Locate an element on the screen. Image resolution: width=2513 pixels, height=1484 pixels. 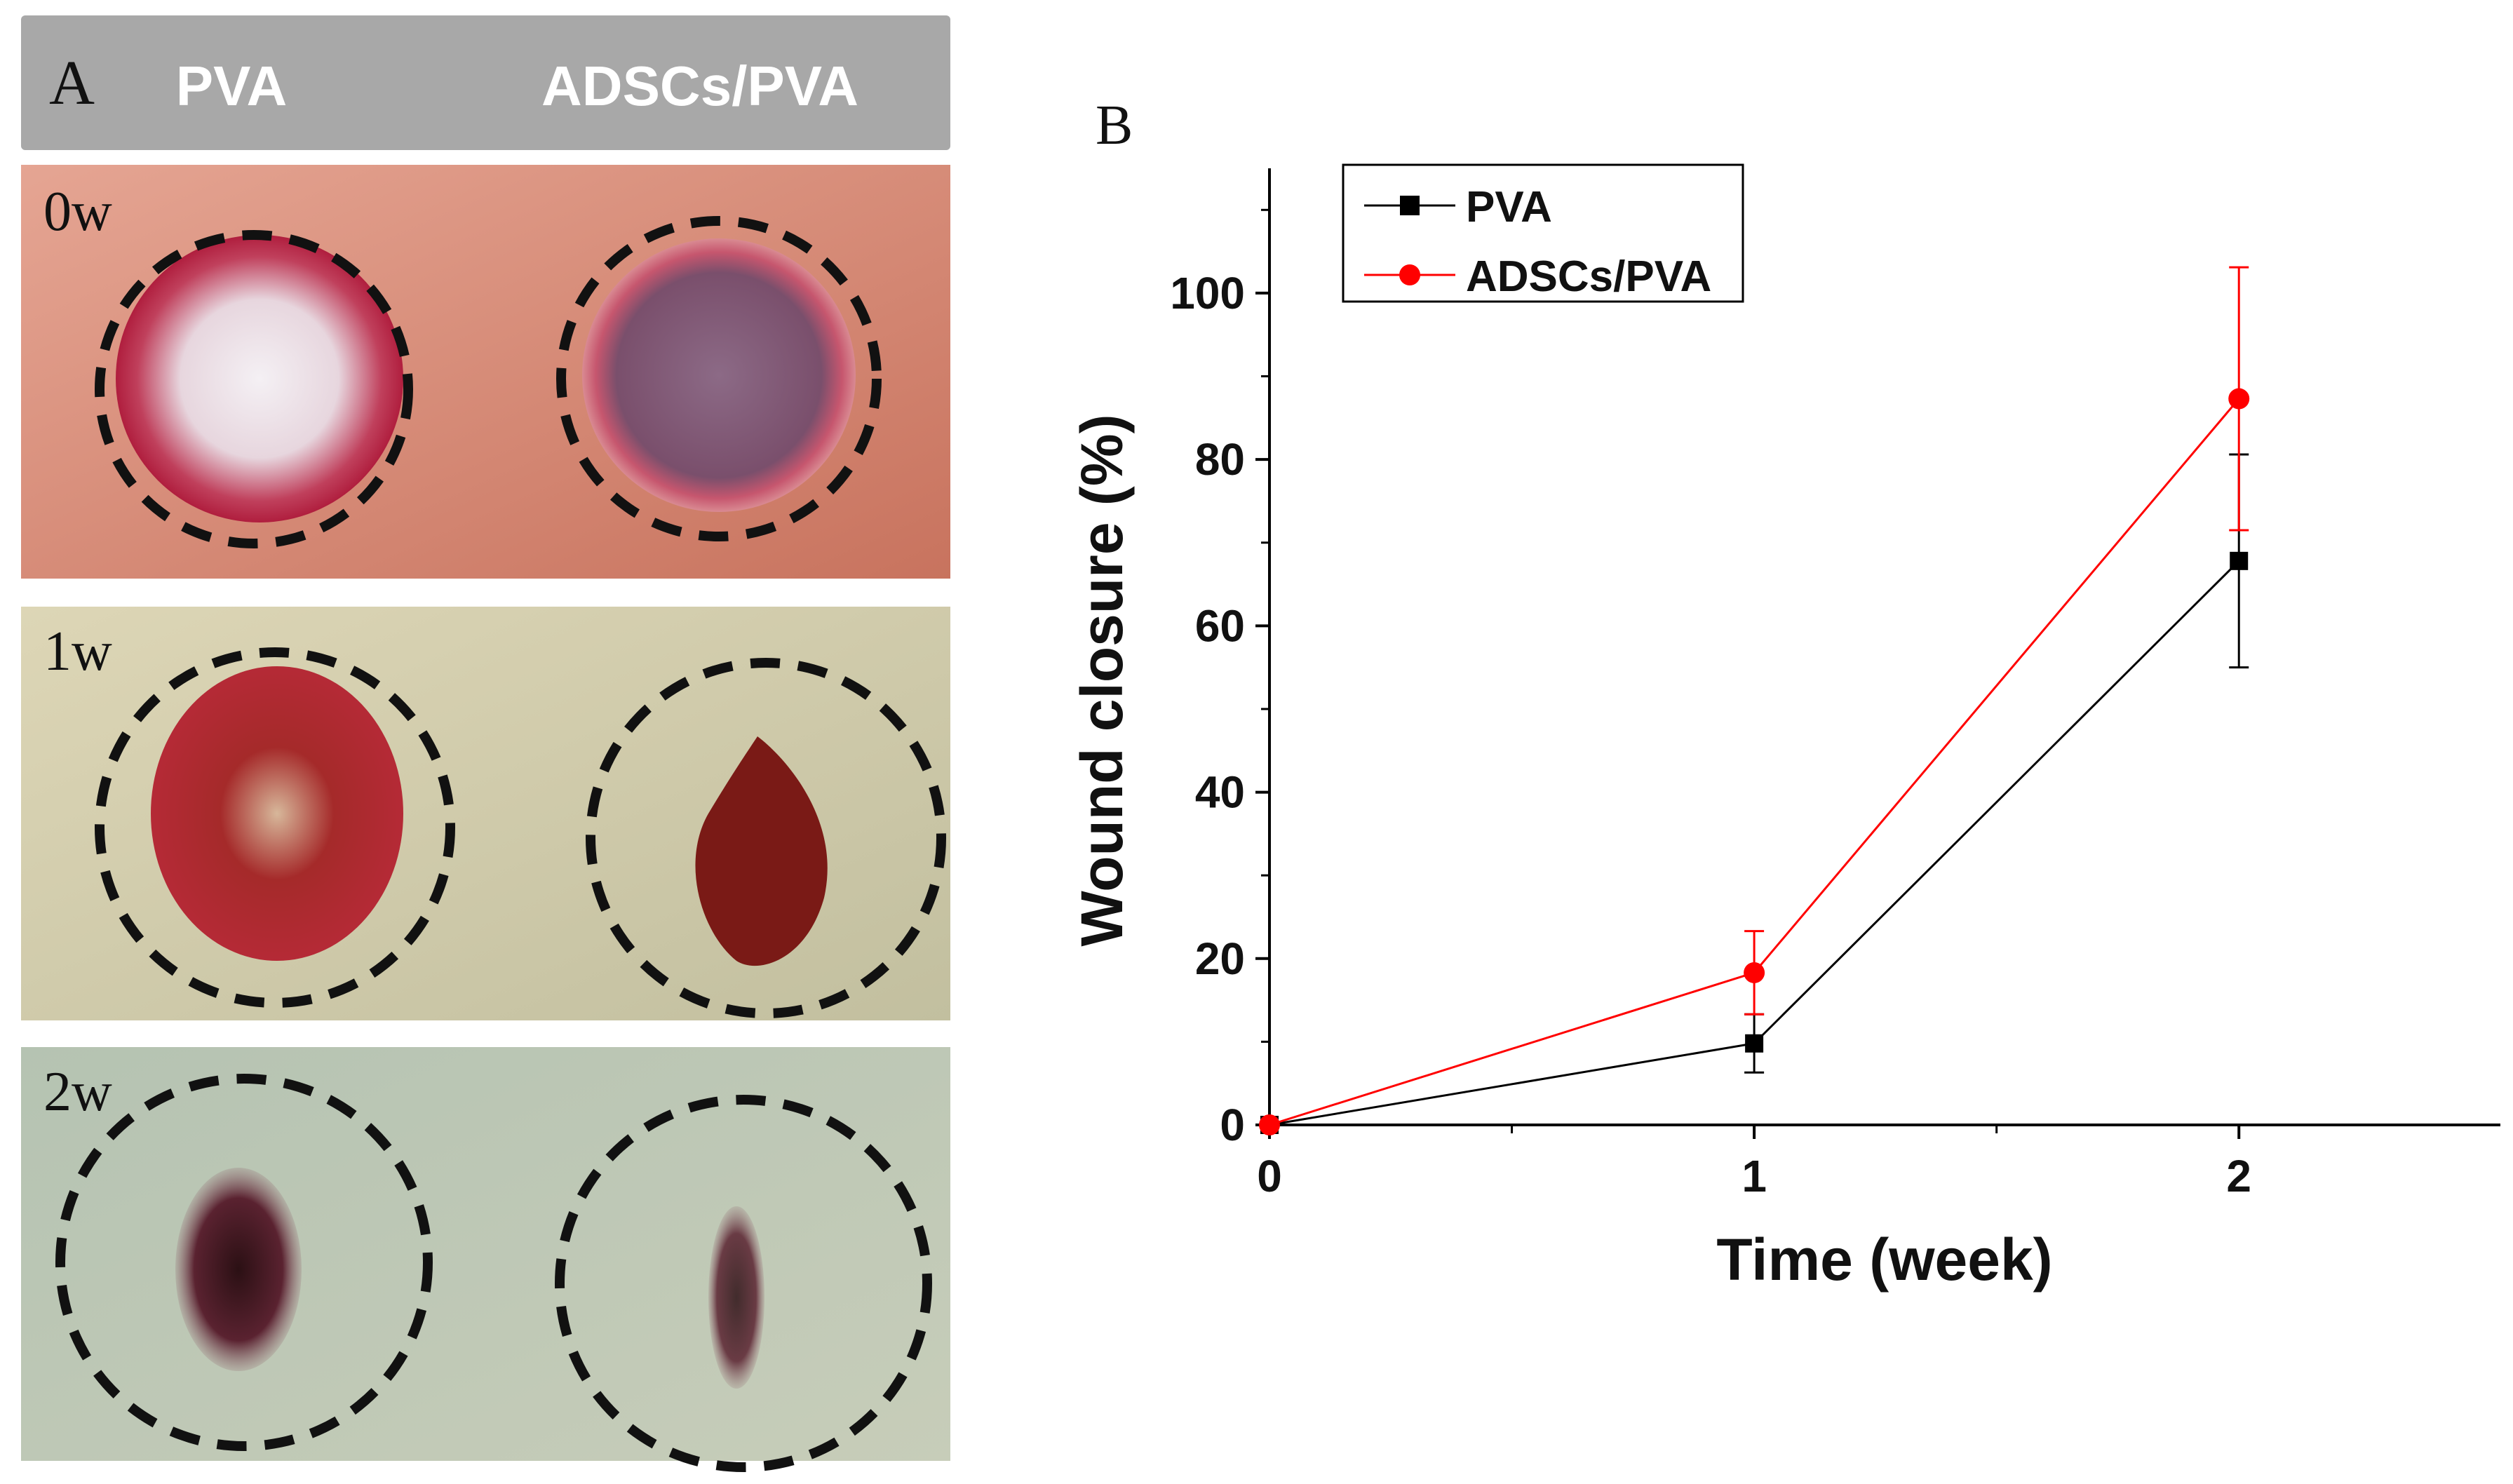
x-ticks: 0 1 2 is located at coordinates (1754, 1163).